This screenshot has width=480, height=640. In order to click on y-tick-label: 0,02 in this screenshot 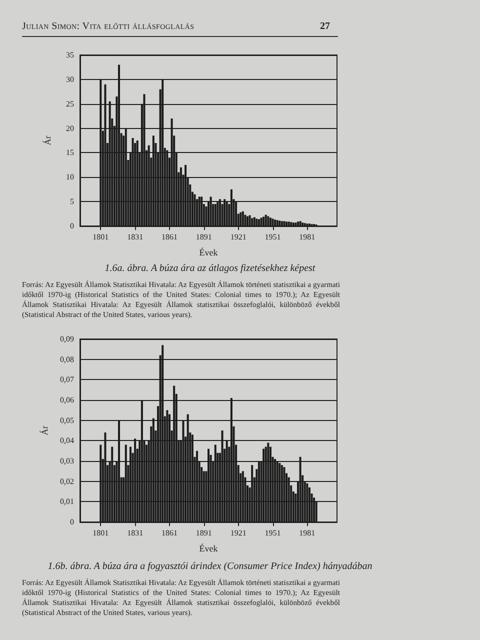, I will do `click(67, 481)`.